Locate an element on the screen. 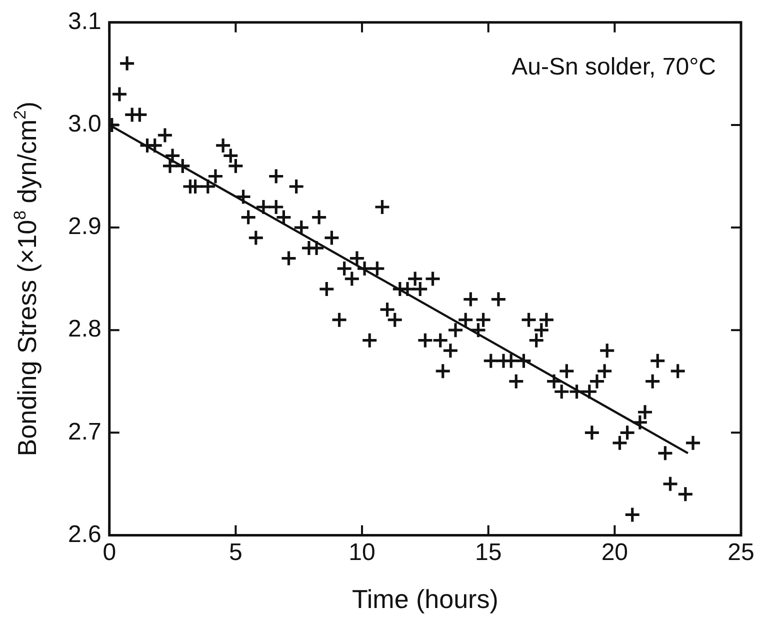  x-tick-label: 20 is located at coordinates (614, 552).